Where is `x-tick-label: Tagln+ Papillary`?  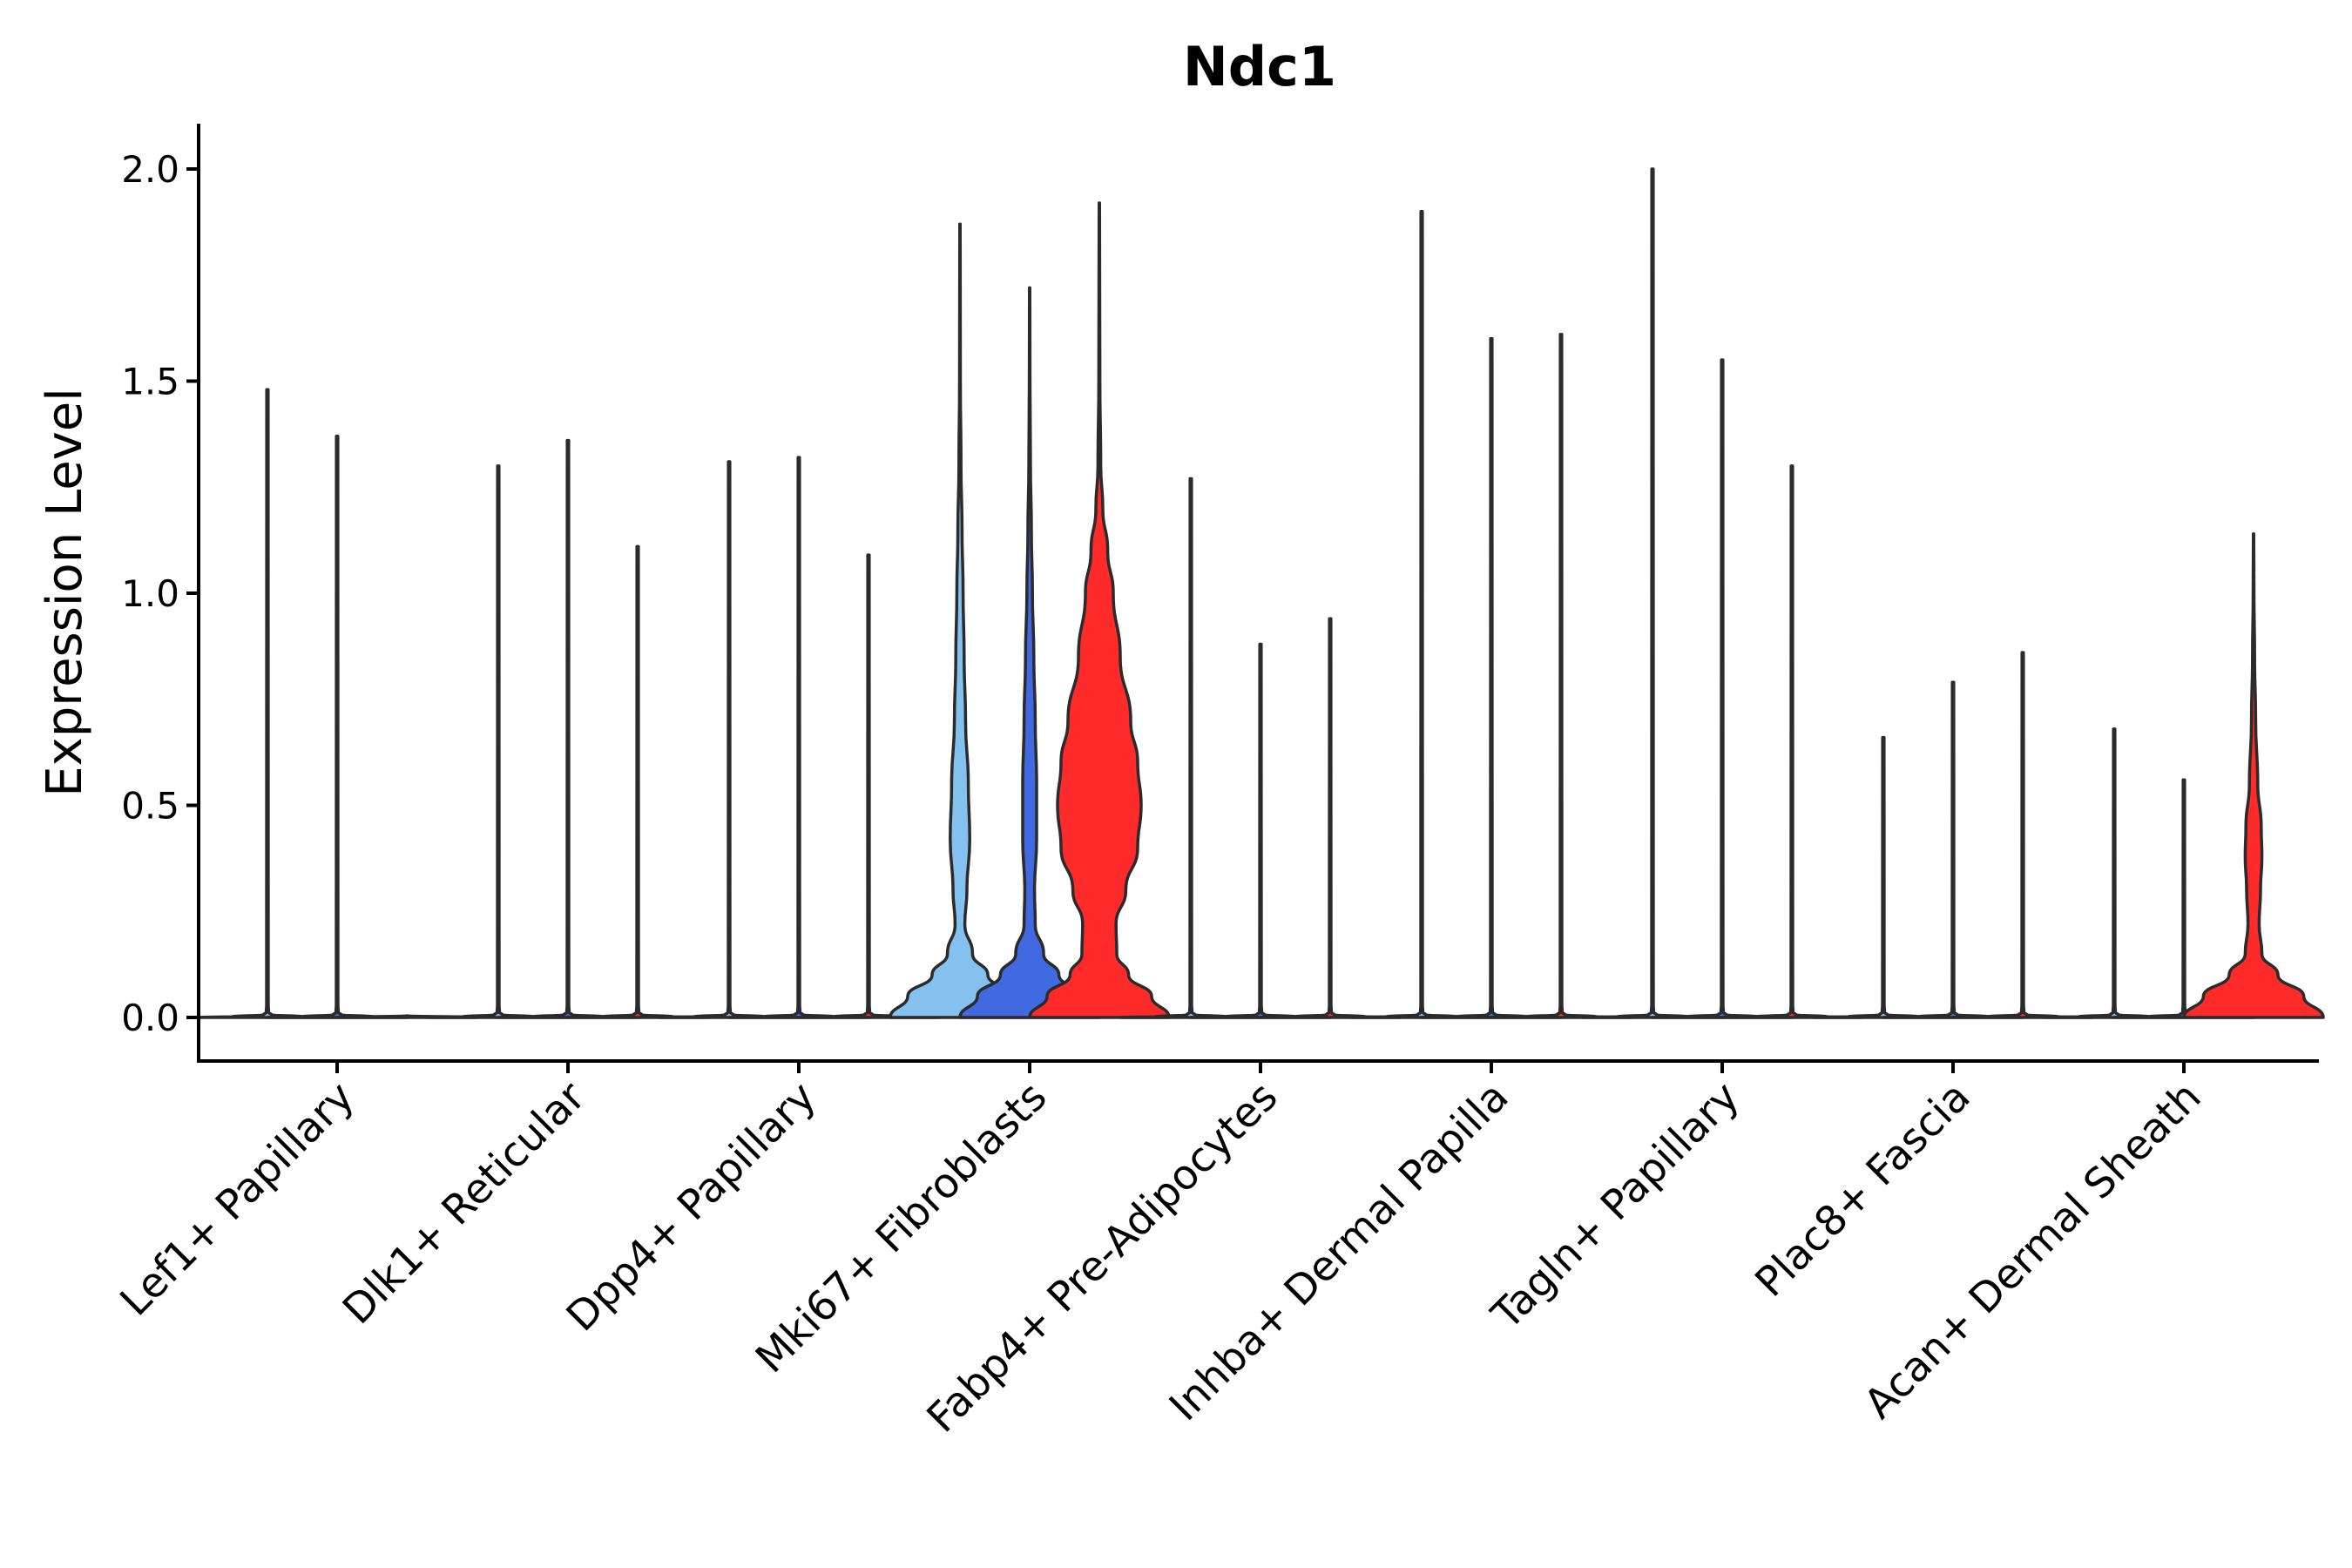
x-tick-label: Tagln+ Papillary is located at coordinates (1616, 1206).